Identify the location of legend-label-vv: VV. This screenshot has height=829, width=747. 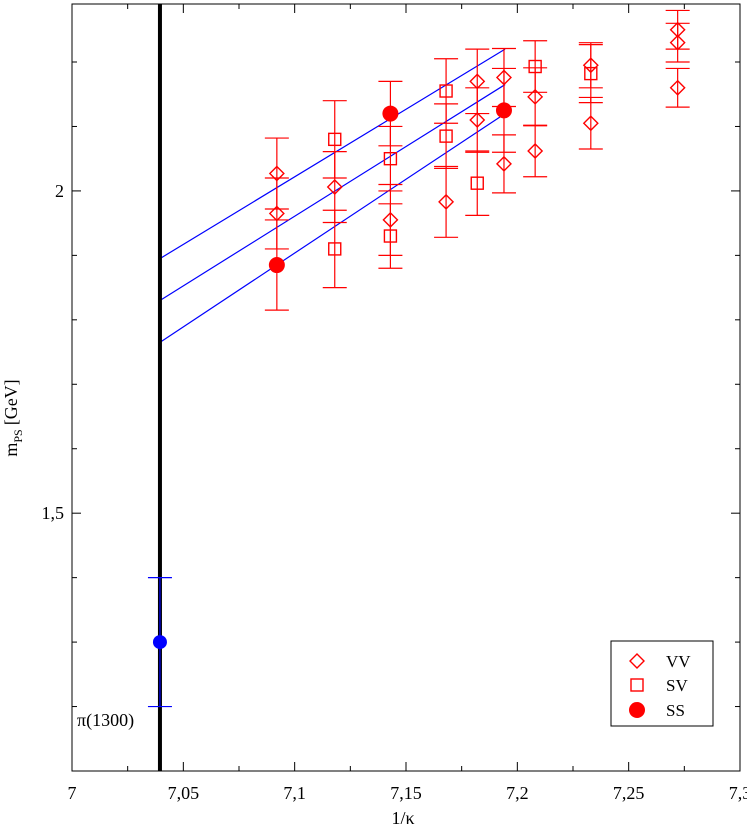
(678, 661).